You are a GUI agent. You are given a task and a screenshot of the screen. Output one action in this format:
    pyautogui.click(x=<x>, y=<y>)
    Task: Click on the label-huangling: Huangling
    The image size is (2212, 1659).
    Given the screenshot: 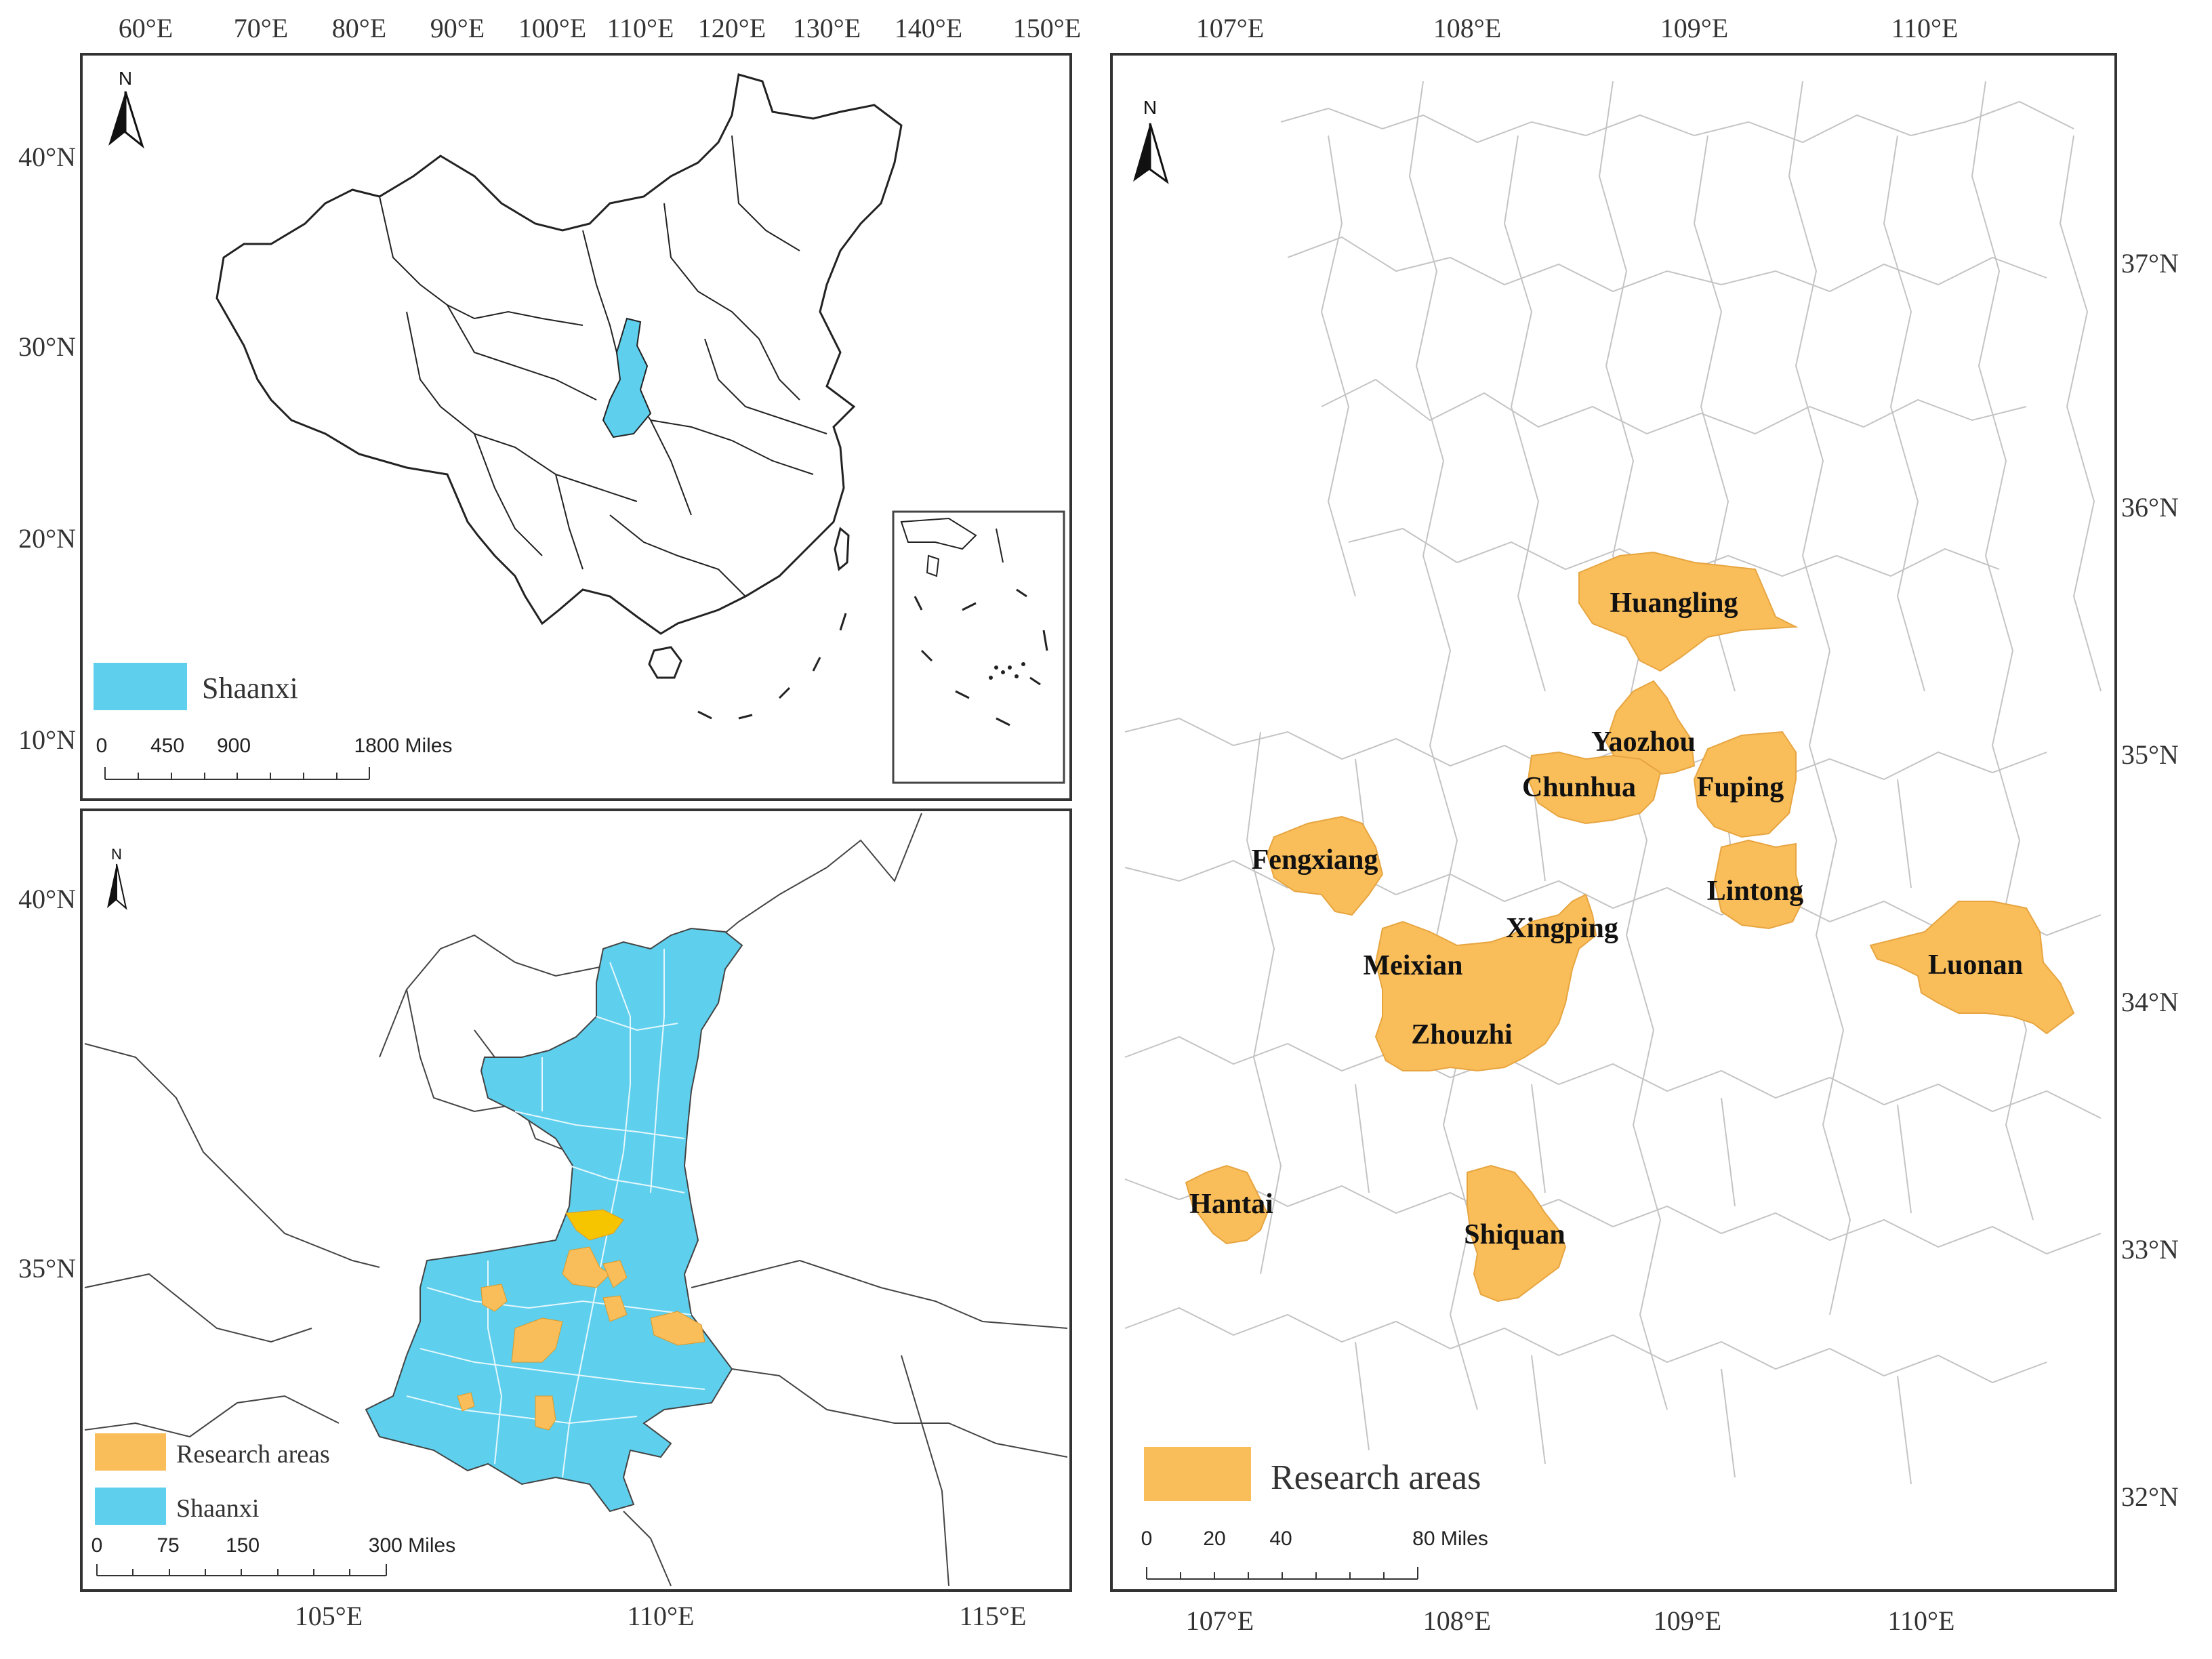 What is the action you would take?
    pyautogui.click(x=1674, y=603)
    